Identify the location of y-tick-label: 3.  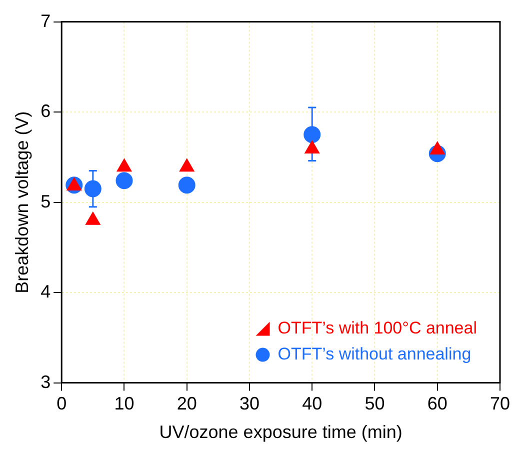
(45, 382).